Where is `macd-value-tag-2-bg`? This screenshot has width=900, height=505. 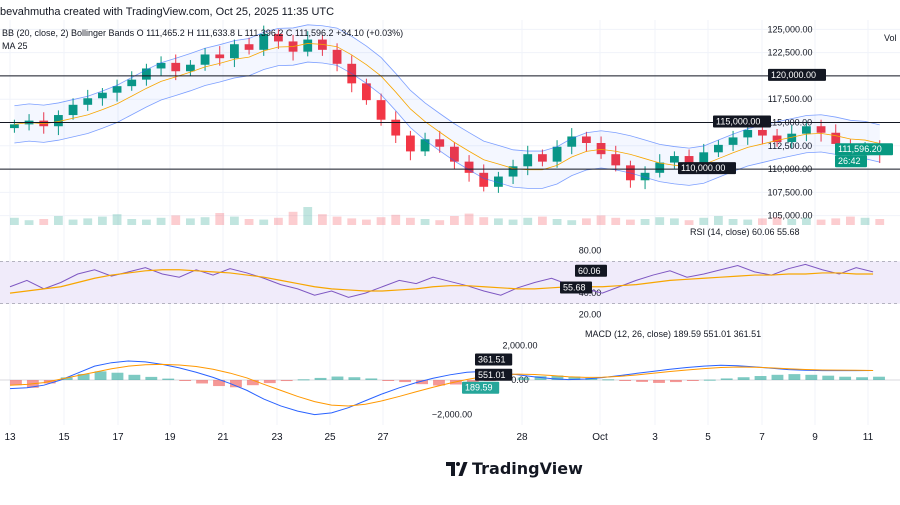 macd-value-tag-2-bg is located at coordinates (494, 374).